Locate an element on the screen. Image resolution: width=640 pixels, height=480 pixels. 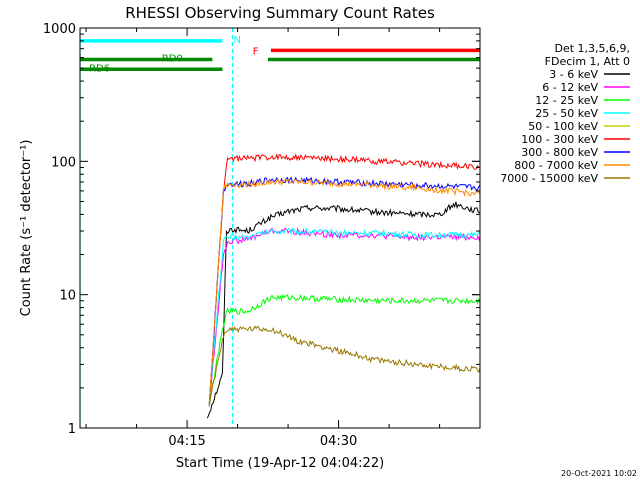
legend-entry-label: 25 - 50 keV is located at coordinates (566, 113).